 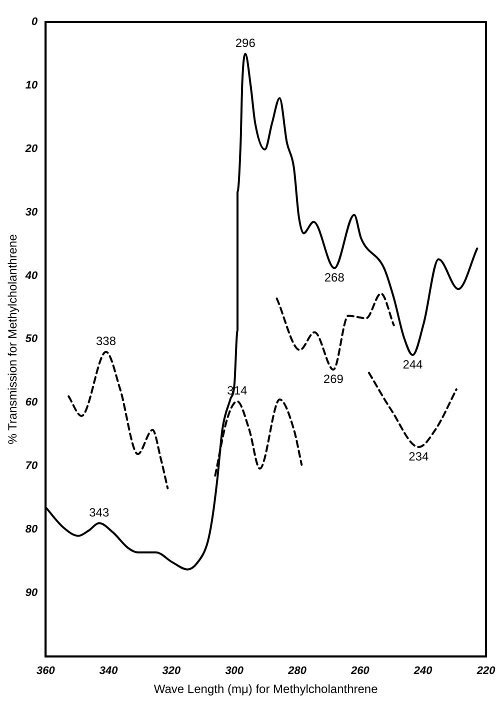 I want to click on annotation: 338, so click(x=106, y=341).